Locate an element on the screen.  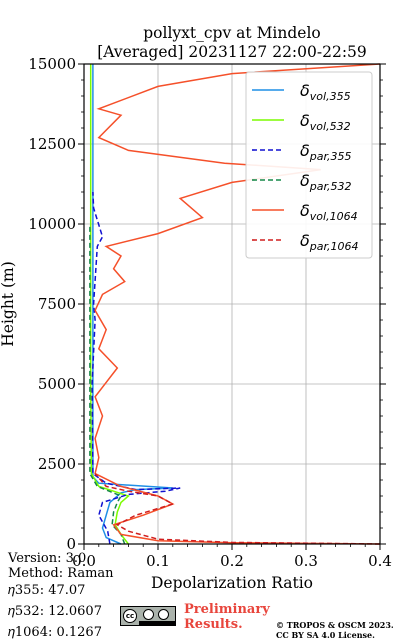
x-tick-label: 0.3 is located at coordinates (306, 561).